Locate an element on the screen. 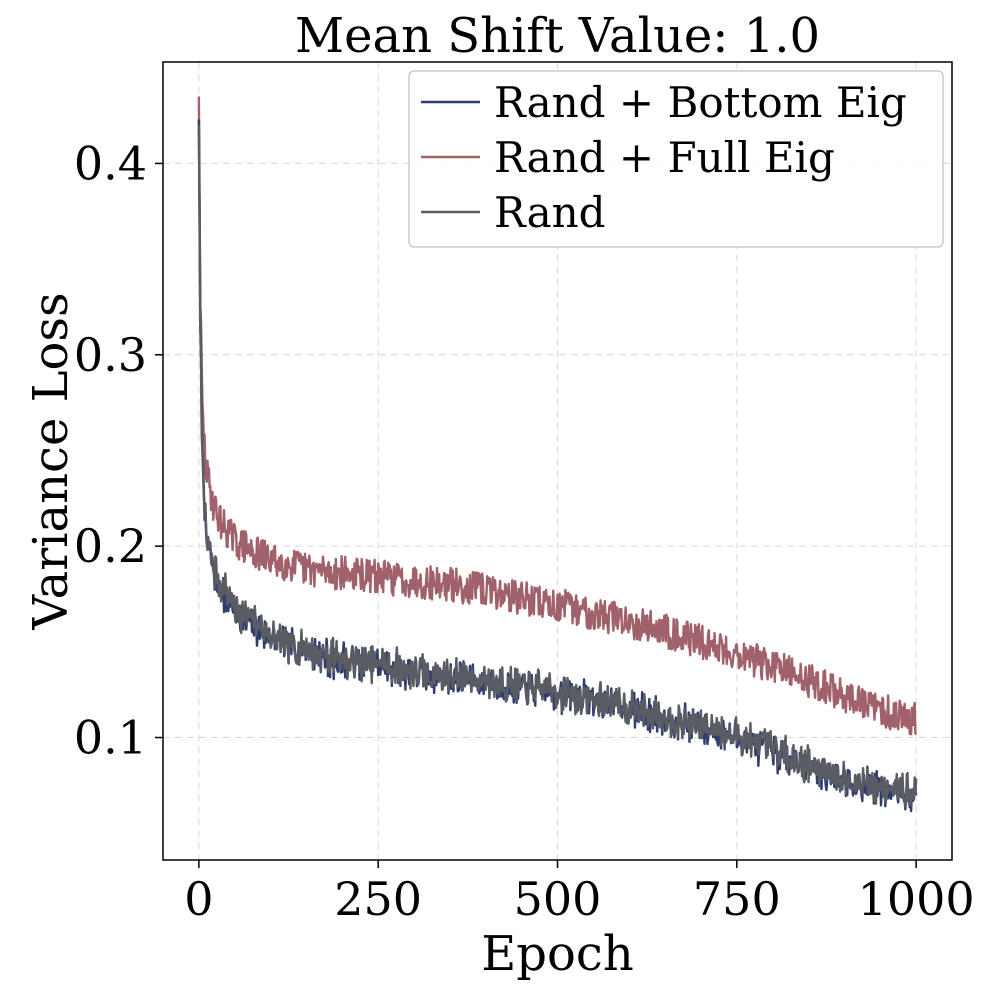 This screenshot has height=994, width=996. y-tick-label: 0.4 is located at coordinates (110, 163).